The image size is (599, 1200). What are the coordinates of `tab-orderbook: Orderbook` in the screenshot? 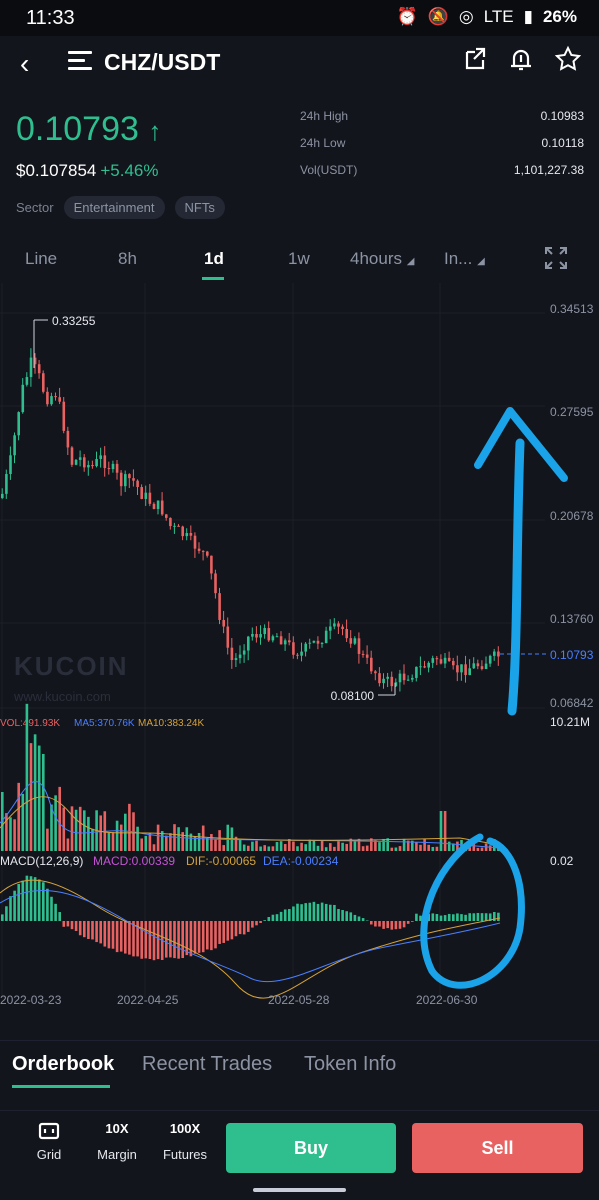 It's located at (63, 1064).